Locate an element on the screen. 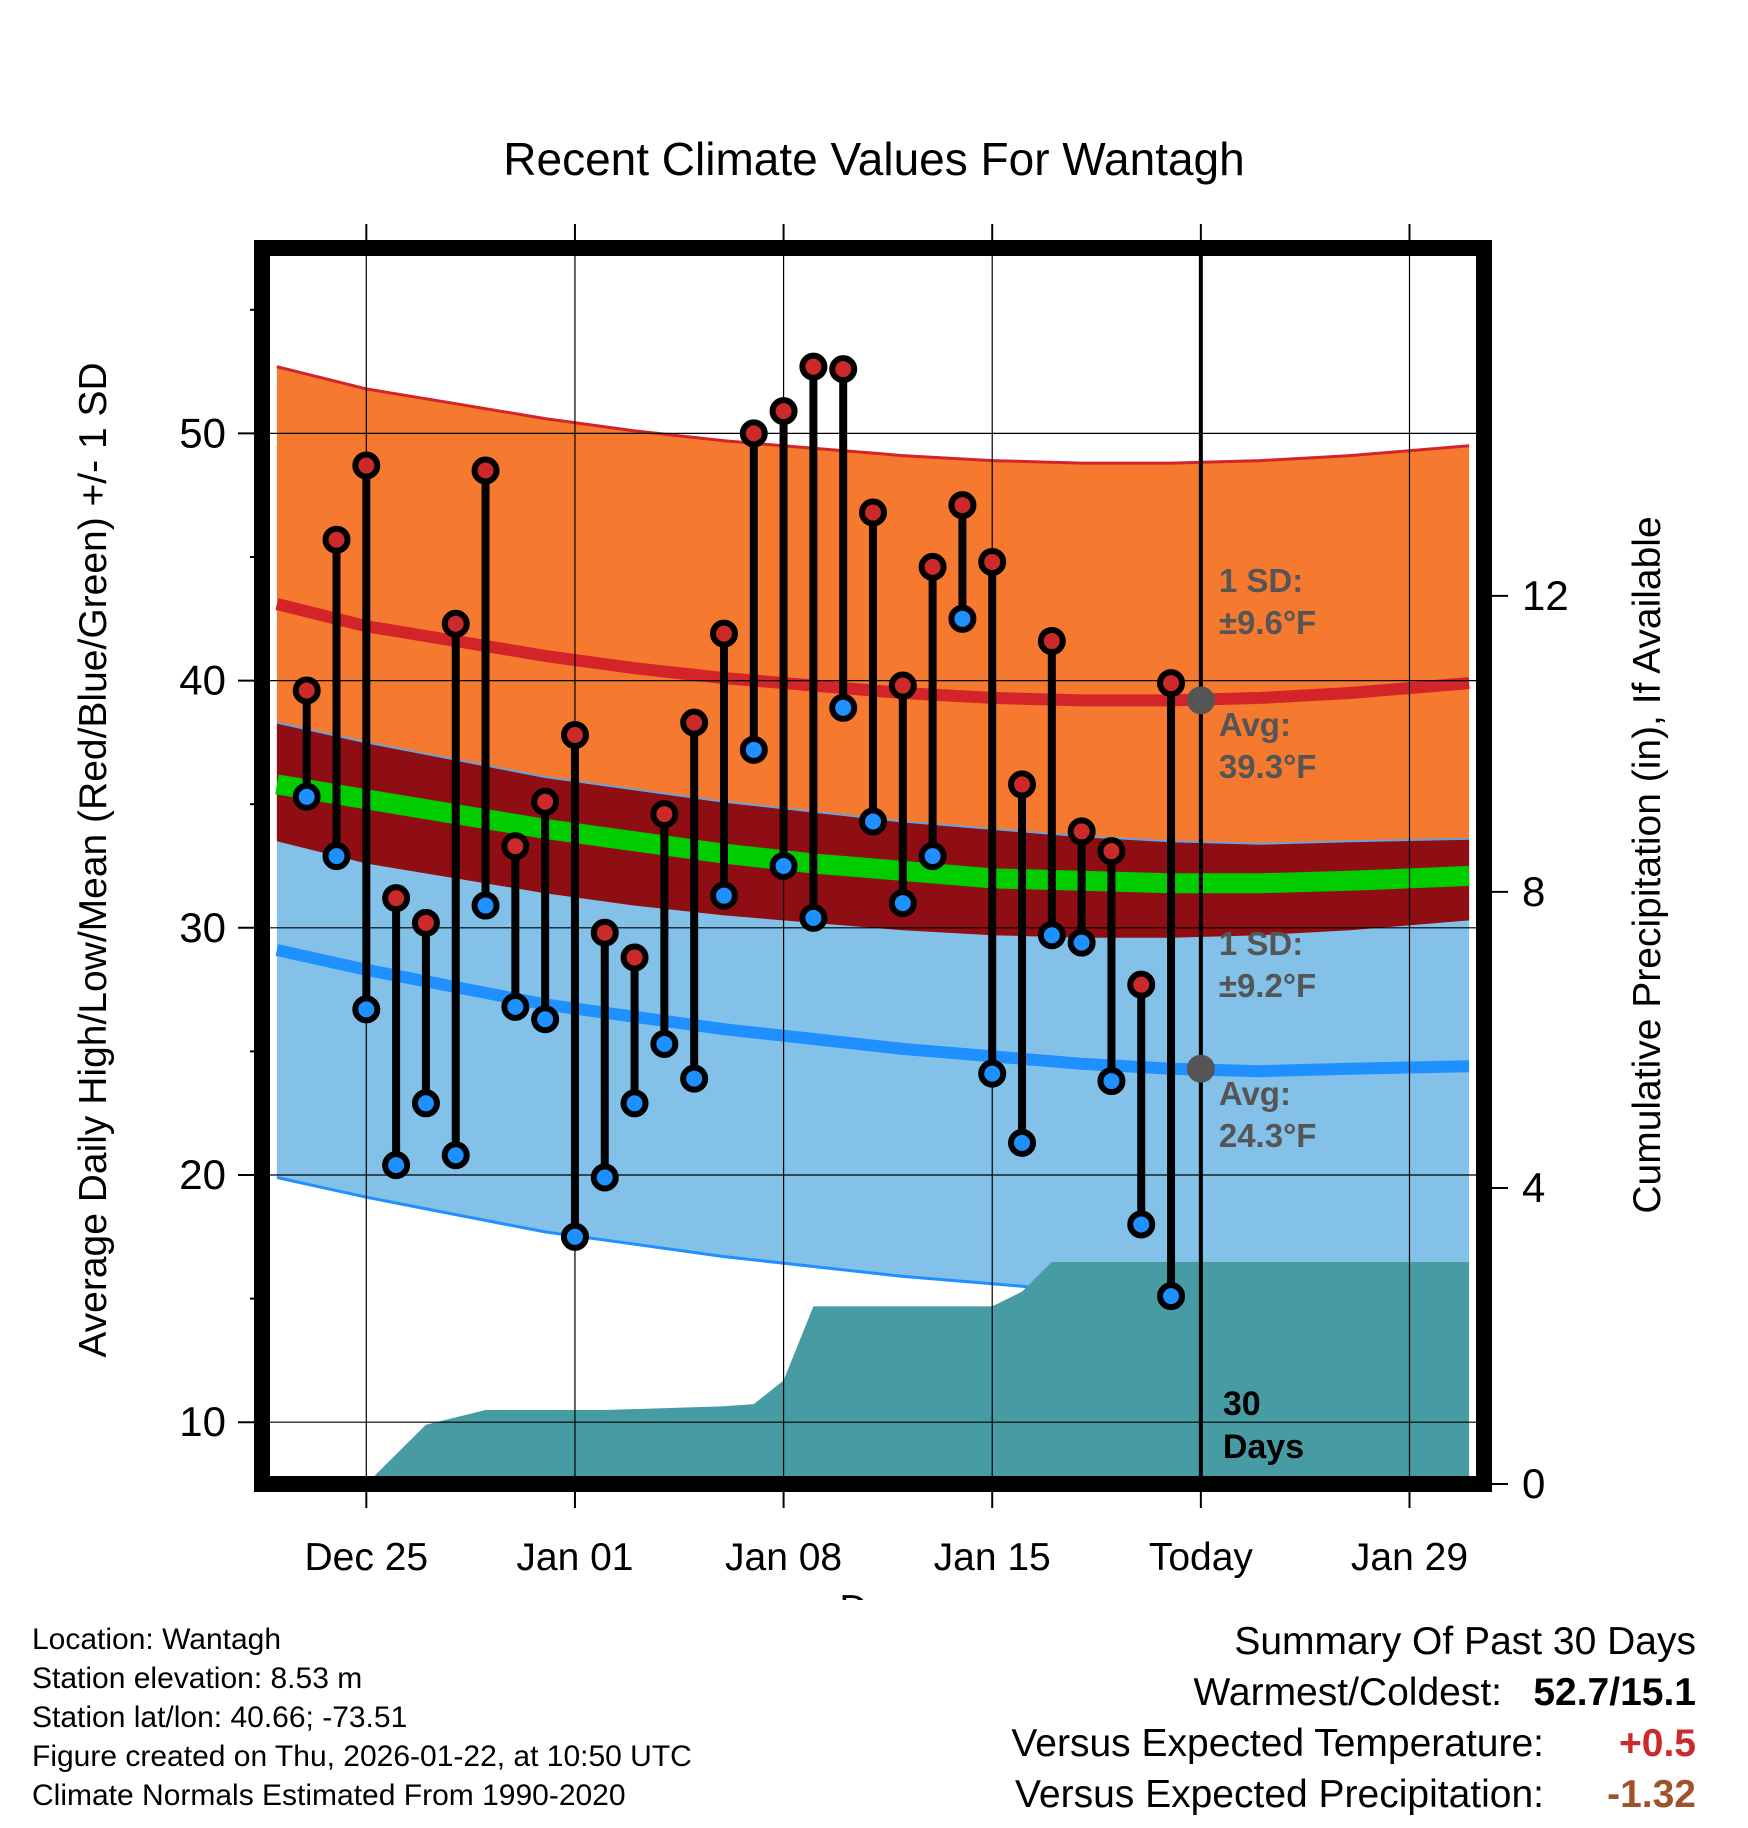 The width and height of the screenshot is (1748, 1828). normal-low-line is located at coordinates (872, 1011).